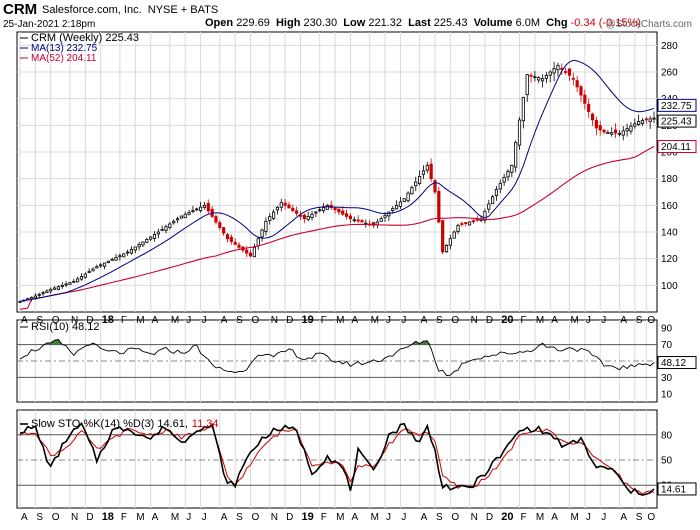 This screenshot has width=700, height=530. I want to click on x-tick-label: 18, so click(108, 517).